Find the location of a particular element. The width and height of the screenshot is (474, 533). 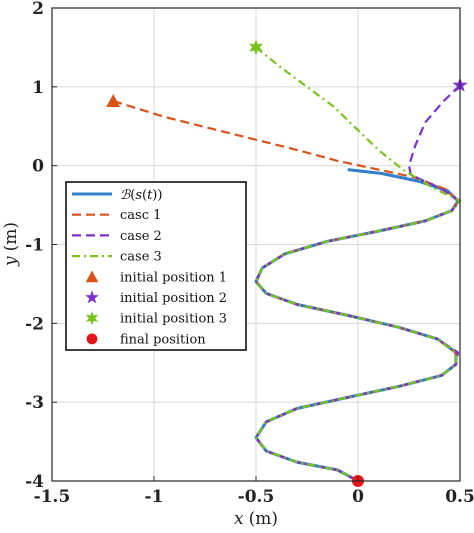

x-tick-label: -1.5 is located at coordinates (52, 497).